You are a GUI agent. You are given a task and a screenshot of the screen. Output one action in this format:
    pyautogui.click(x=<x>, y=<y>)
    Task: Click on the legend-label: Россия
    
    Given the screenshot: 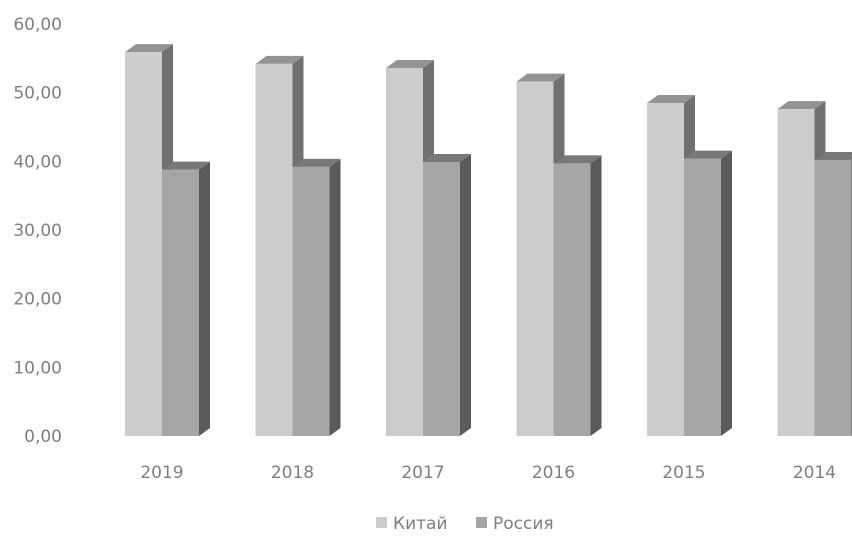 What is the action you would take?
    pyautogui.click(x=523, y=524)
    